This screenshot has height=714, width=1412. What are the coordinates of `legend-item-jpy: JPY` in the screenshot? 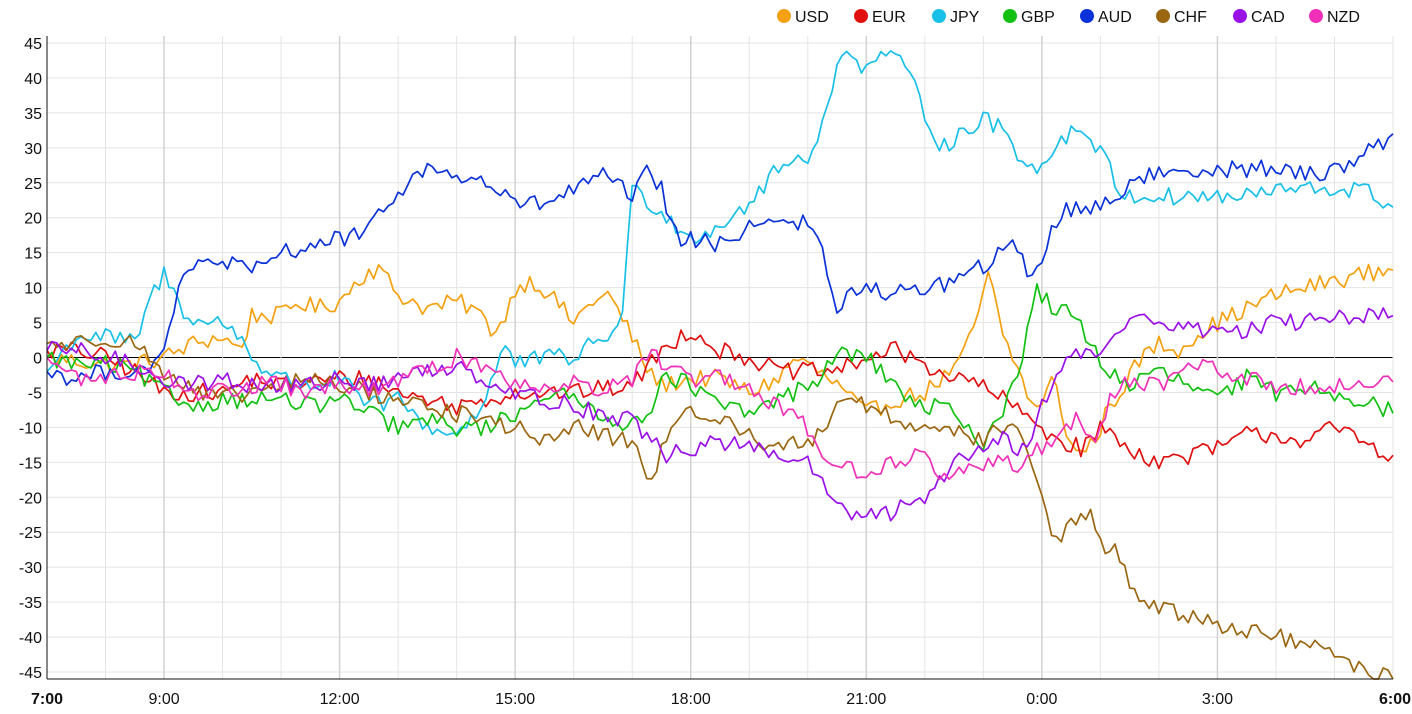 It's located at (956, 17).